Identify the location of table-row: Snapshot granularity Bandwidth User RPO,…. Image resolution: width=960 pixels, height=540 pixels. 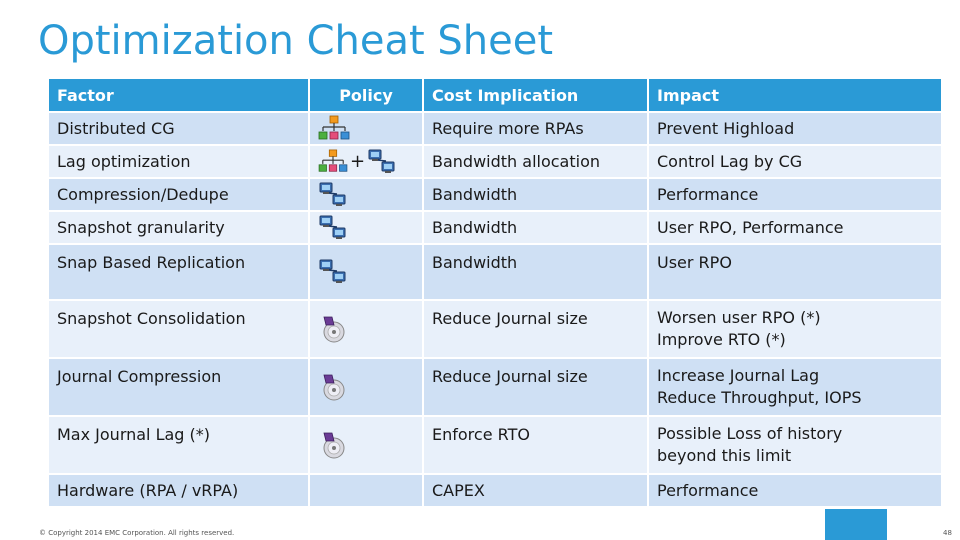
(495, 227).